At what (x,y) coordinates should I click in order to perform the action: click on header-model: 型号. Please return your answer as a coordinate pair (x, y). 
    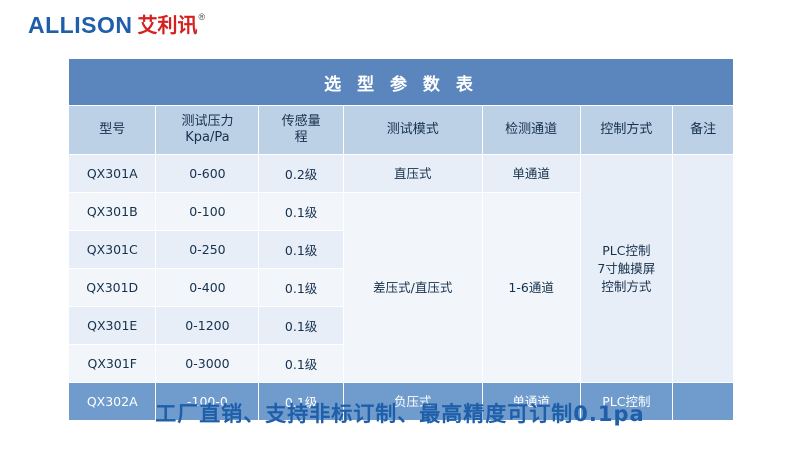
    Looking at the image, I should click on (112, 130).